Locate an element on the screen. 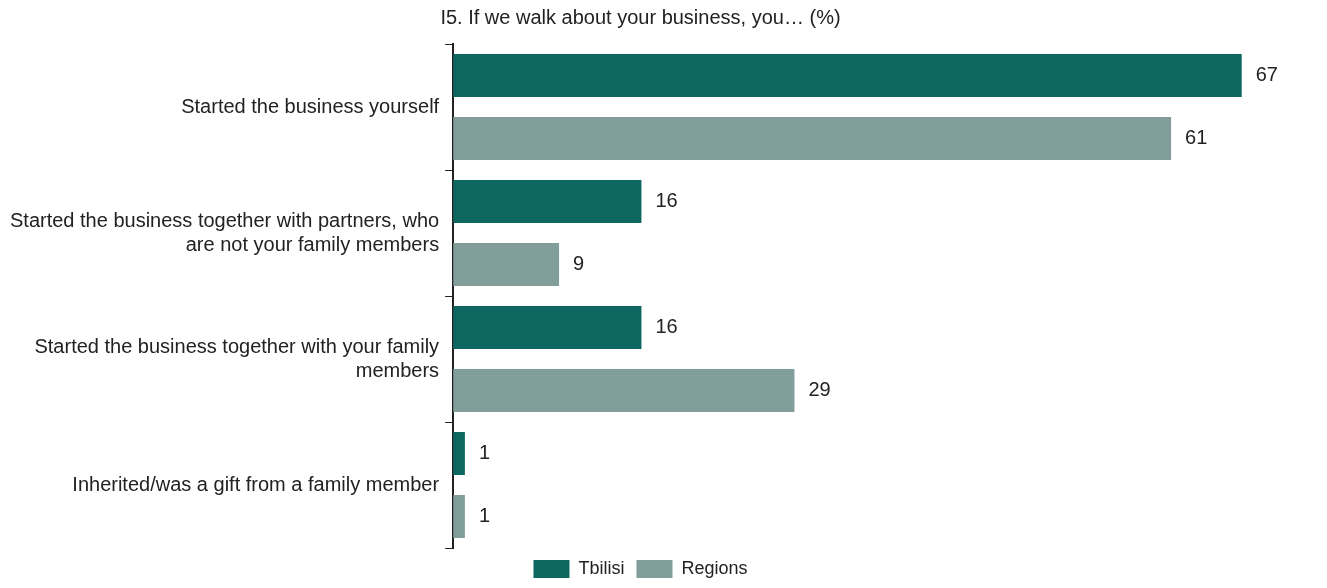  data-label: 61 is located at coordinates (1196, 137).